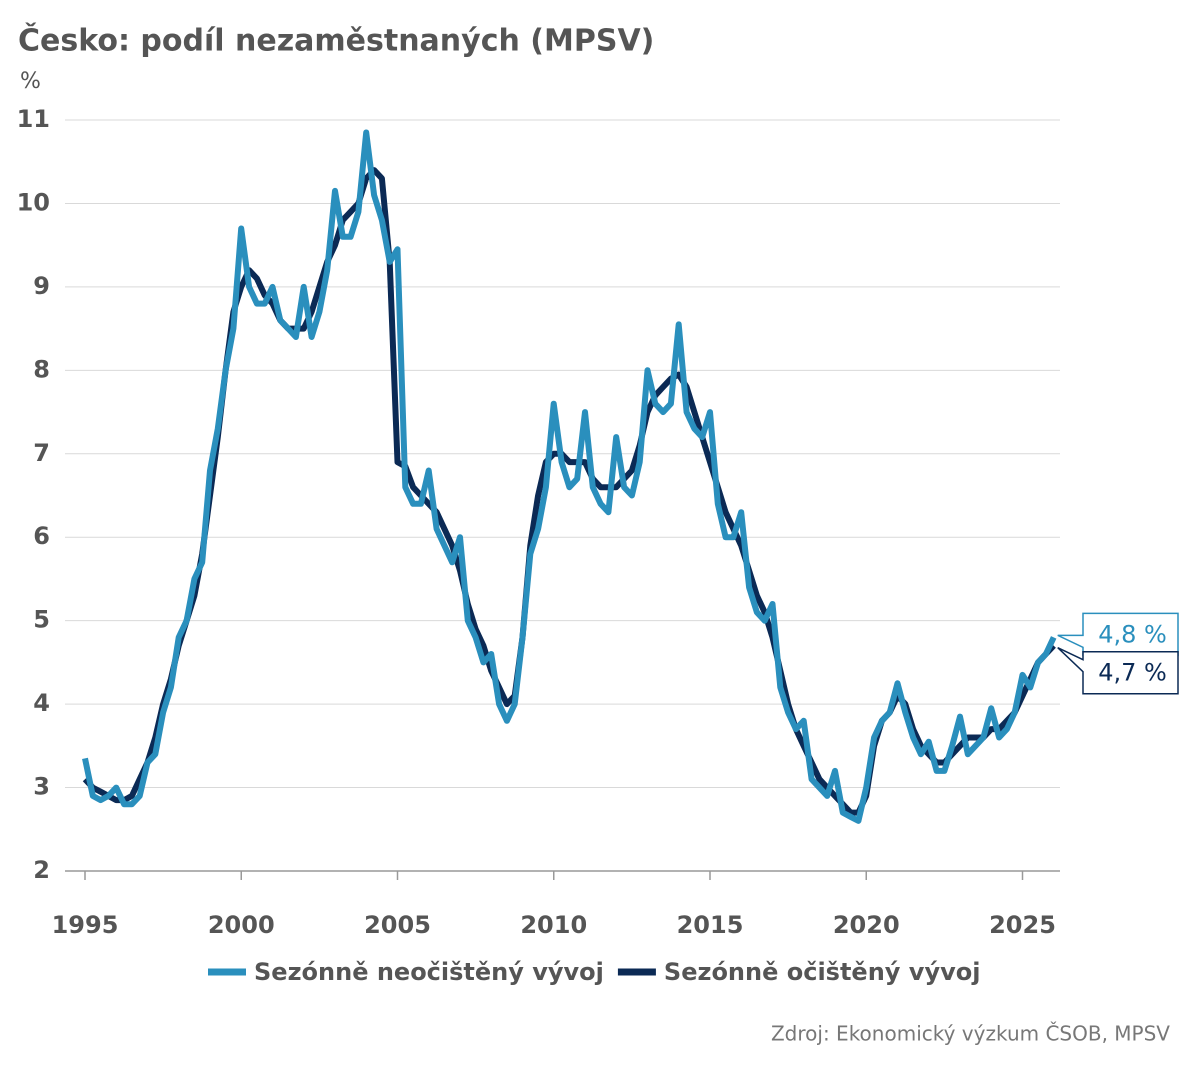 The height and width of the screenshot is (1080, 1199). Describe the element at coordinates (41, 536) in the screenshot. I see `y-tick-label: 6` at that location.